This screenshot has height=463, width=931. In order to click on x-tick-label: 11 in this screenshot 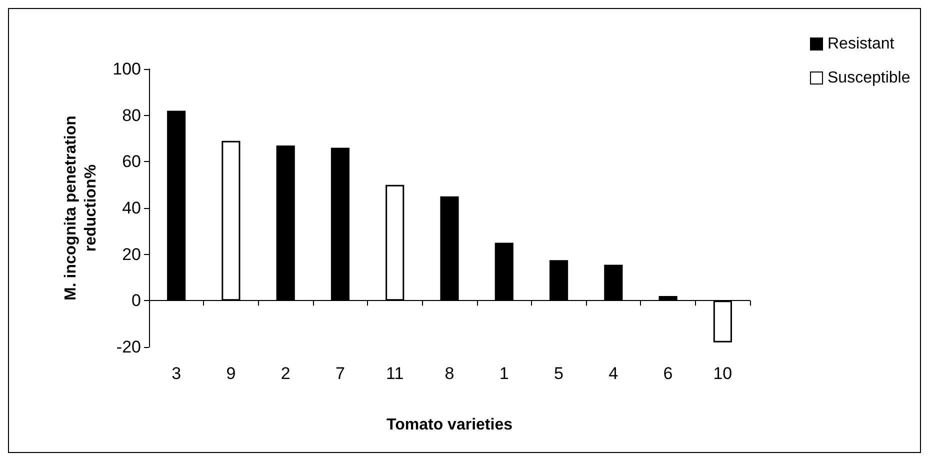, I will do `click(395, 373)`.